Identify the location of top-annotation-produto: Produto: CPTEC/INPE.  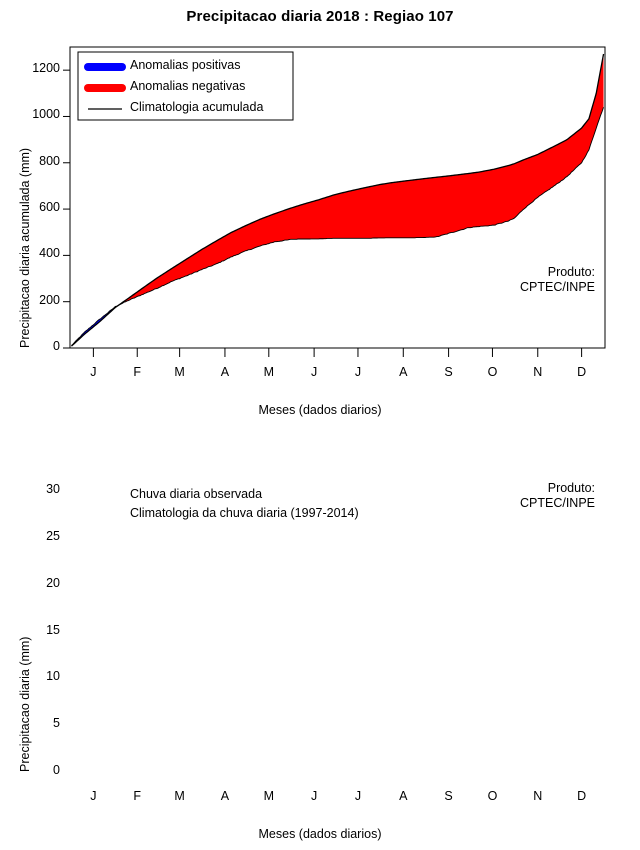
(525, 280).